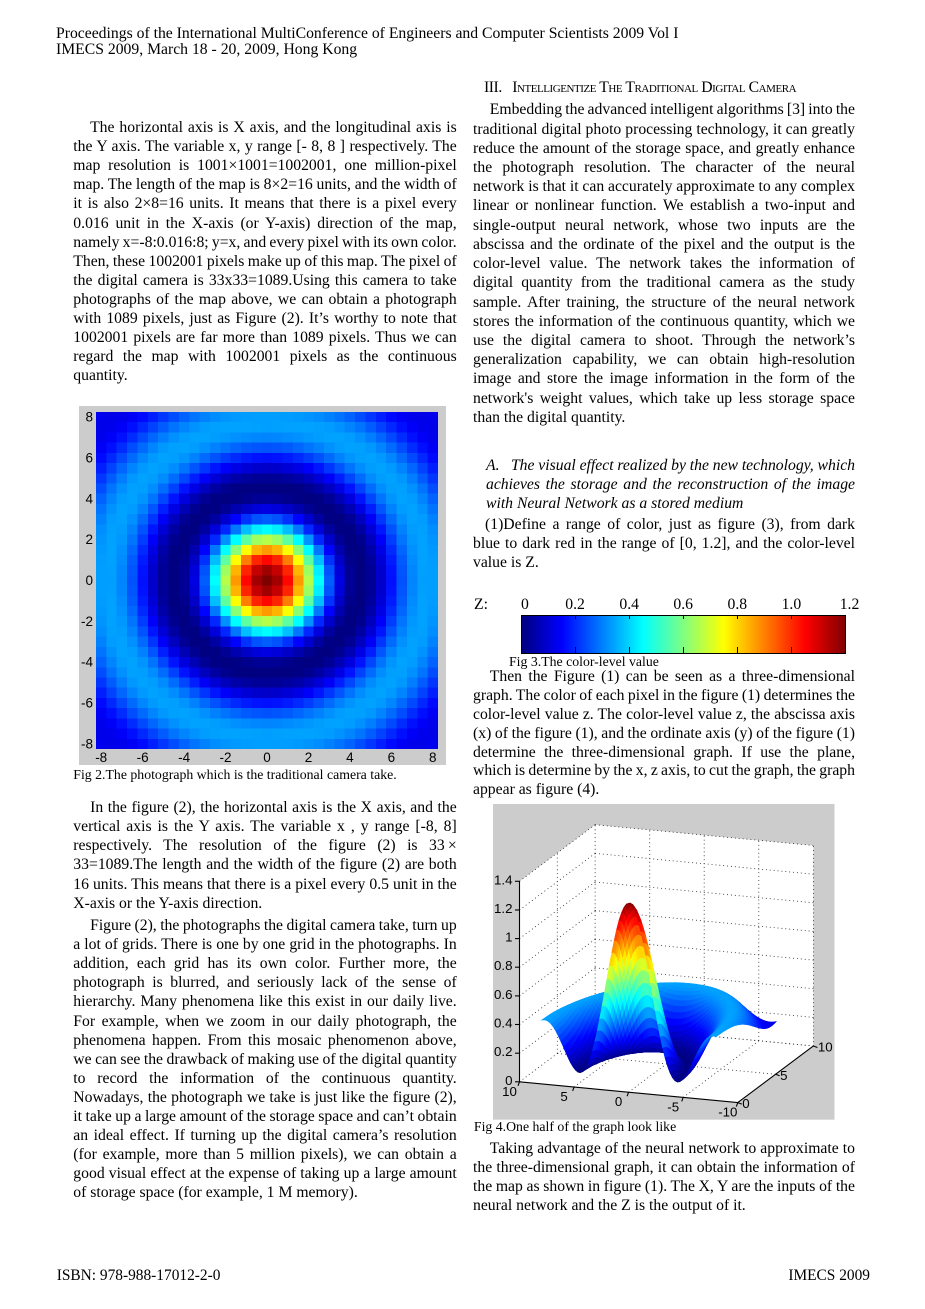 This screenshot has height=1309, width=925. I want to click on svg-text: 1, so click(508, 937).